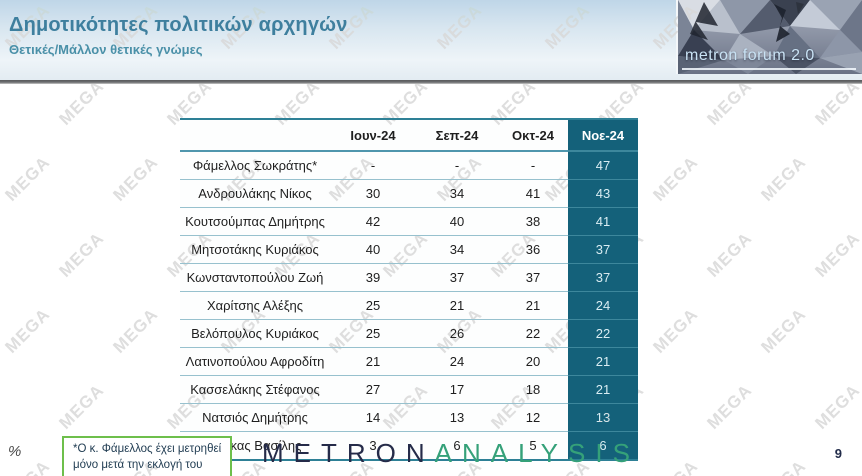 The image size is (862, 476). What do you see at coordinates (533, 277) in the screenshot?
I see `value-okt: 37` at bounding box center [533, 277].